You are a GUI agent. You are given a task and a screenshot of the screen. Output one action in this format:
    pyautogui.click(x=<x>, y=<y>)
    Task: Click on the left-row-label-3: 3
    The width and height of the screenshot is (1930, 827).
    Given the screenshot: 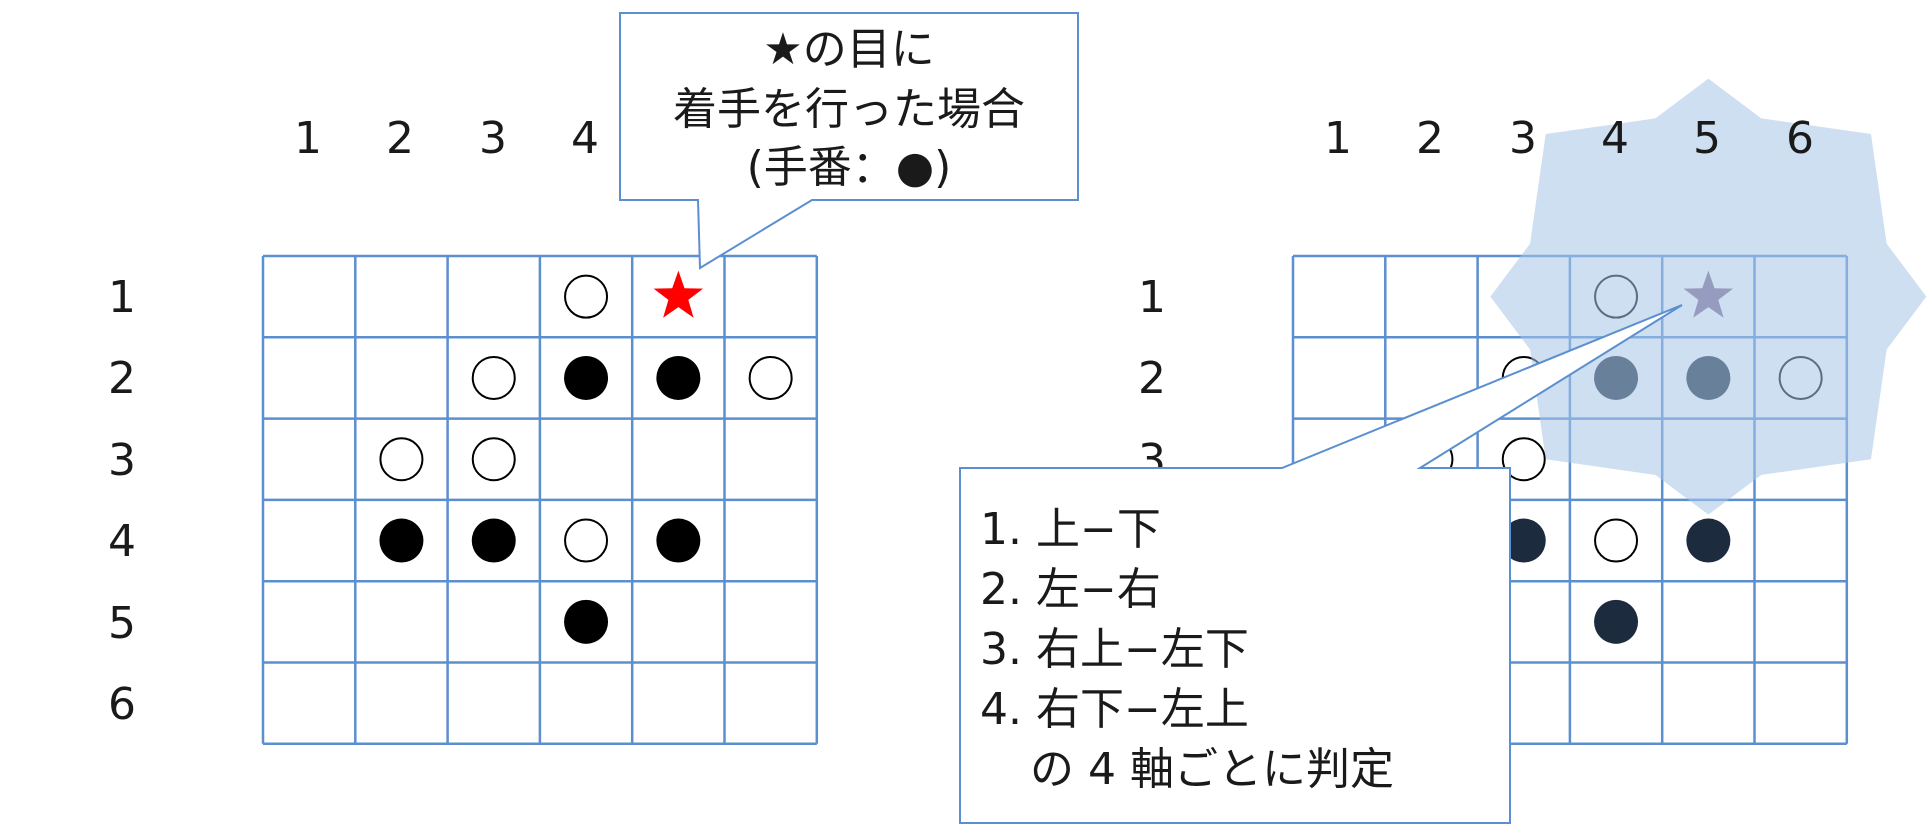 What is the action you would take?
    pyautogui.click(x=122, y=460)
    